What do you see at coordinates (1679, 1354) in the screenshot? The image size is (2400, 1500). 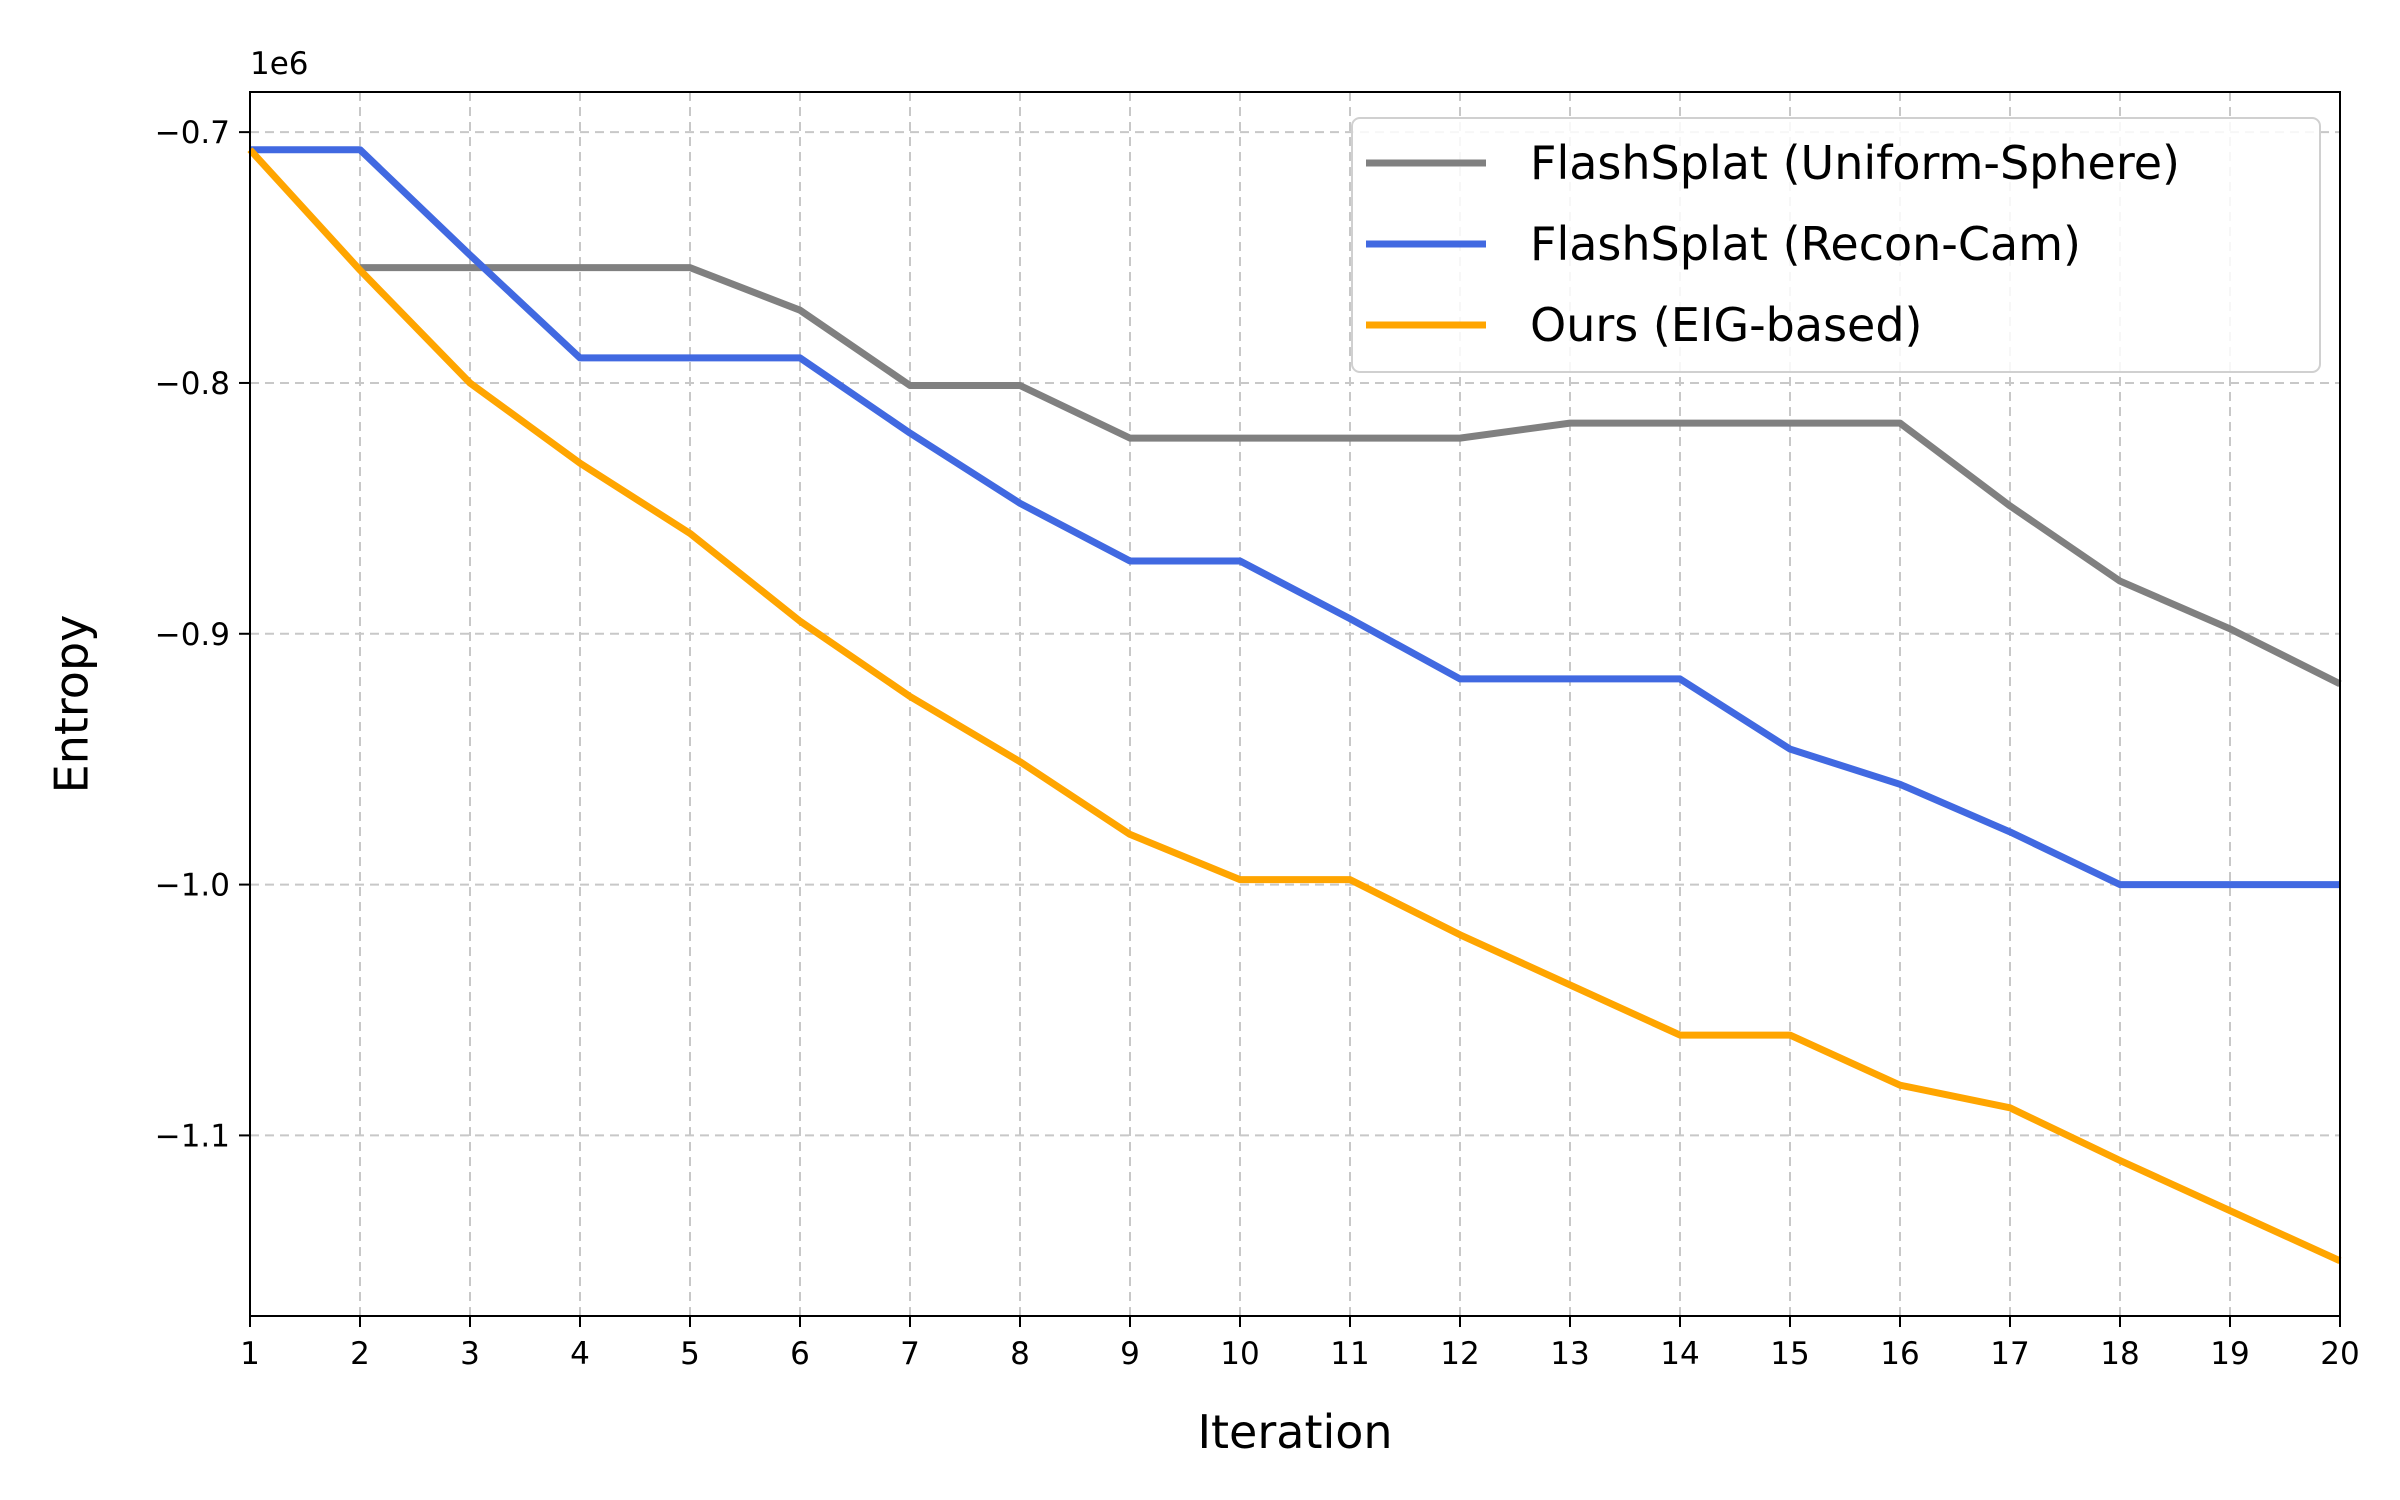 I see `x-tick-label: 14` at bounding box center [1679, 1354].